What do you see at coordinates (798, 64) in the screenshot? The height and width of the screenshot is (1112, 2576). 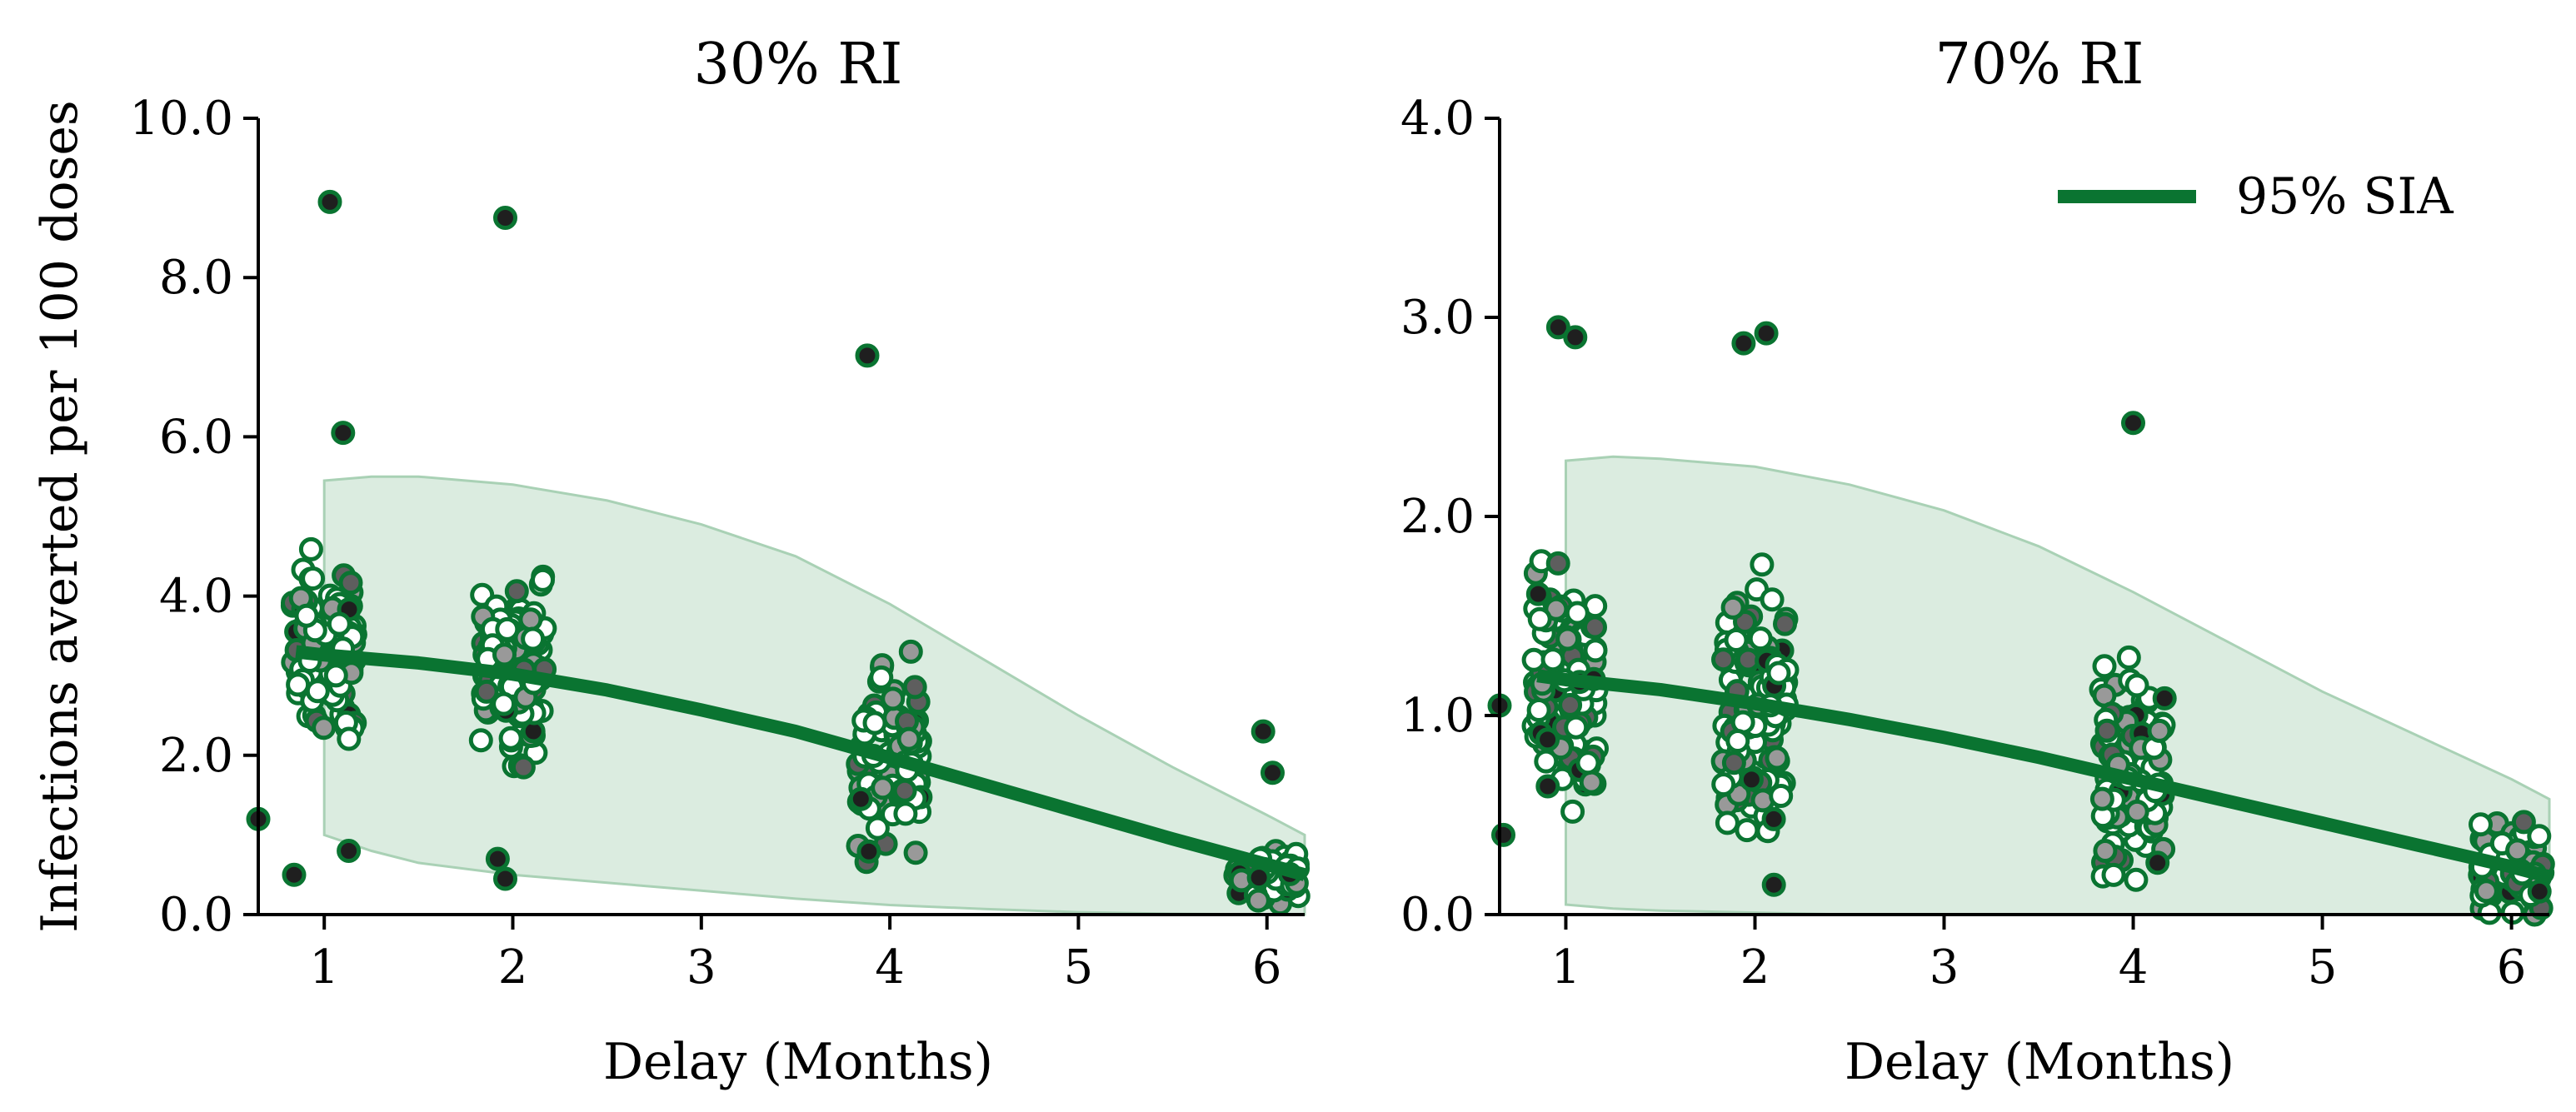 I see `panel-title: 30% RI` at bounding box center [798, 64].